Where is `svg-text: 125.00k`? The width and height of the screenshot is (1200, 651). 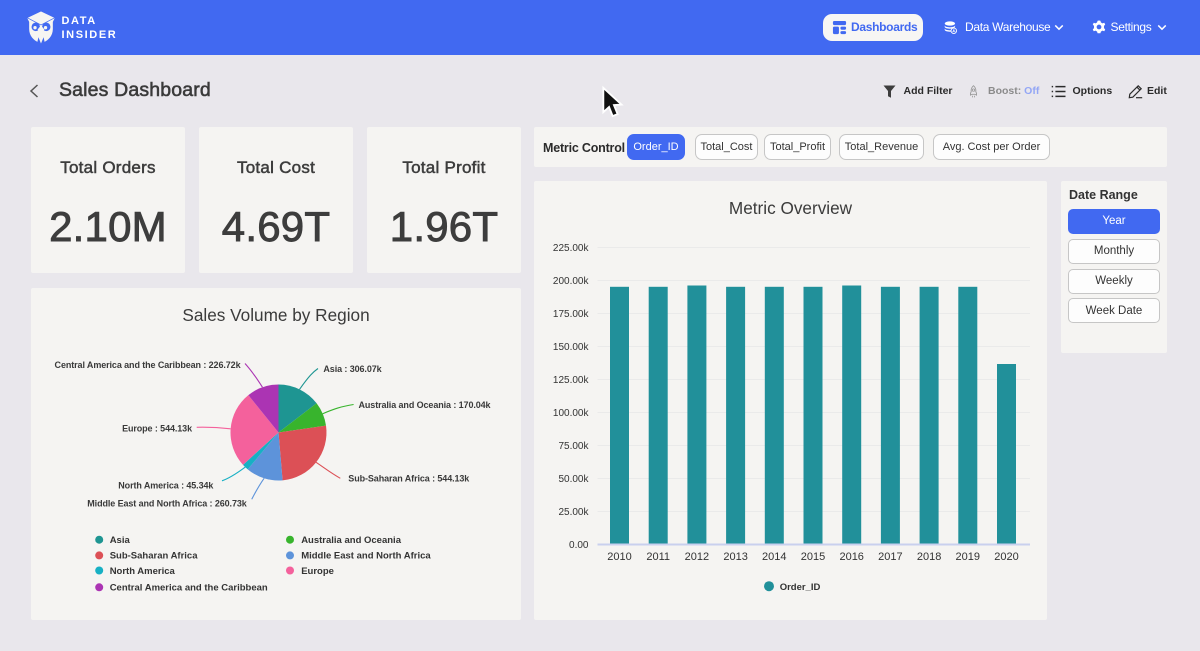
svg-text: 125.00k is located at coordinates (571, 380).